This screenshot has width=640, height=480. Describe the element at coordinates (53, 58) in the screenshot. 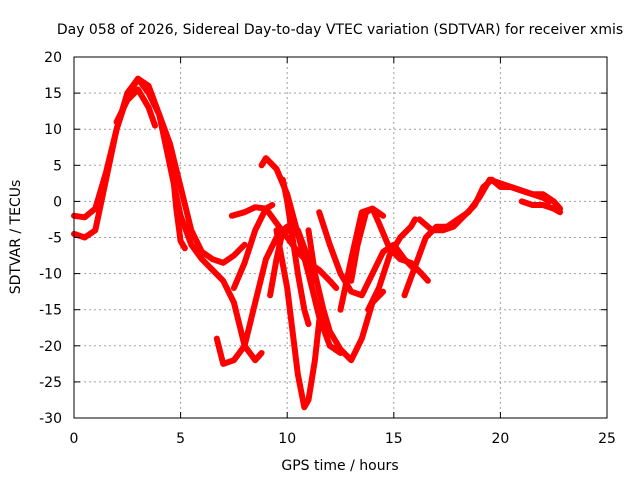

I see `y-tick-label: 20` at that location.